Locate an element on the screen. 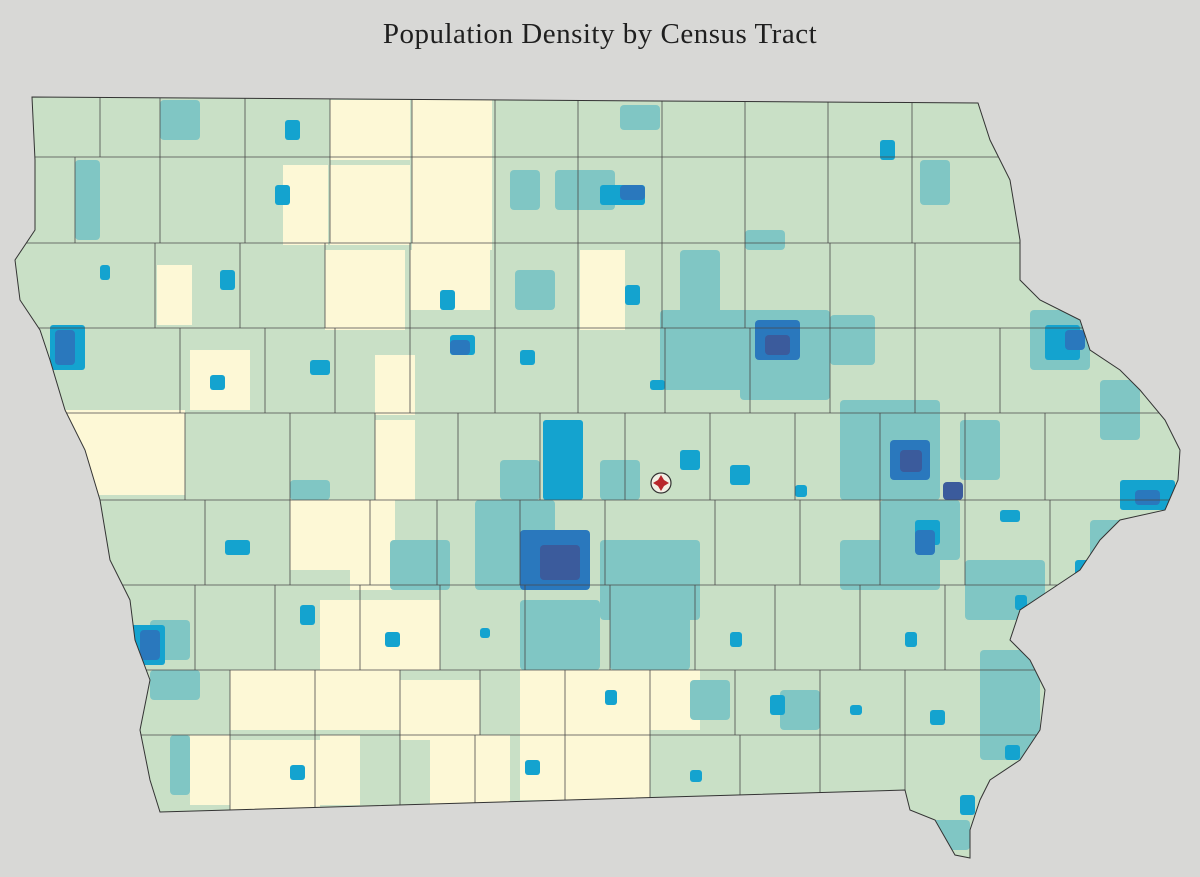  capital-star is located at coordinates (661, 483).